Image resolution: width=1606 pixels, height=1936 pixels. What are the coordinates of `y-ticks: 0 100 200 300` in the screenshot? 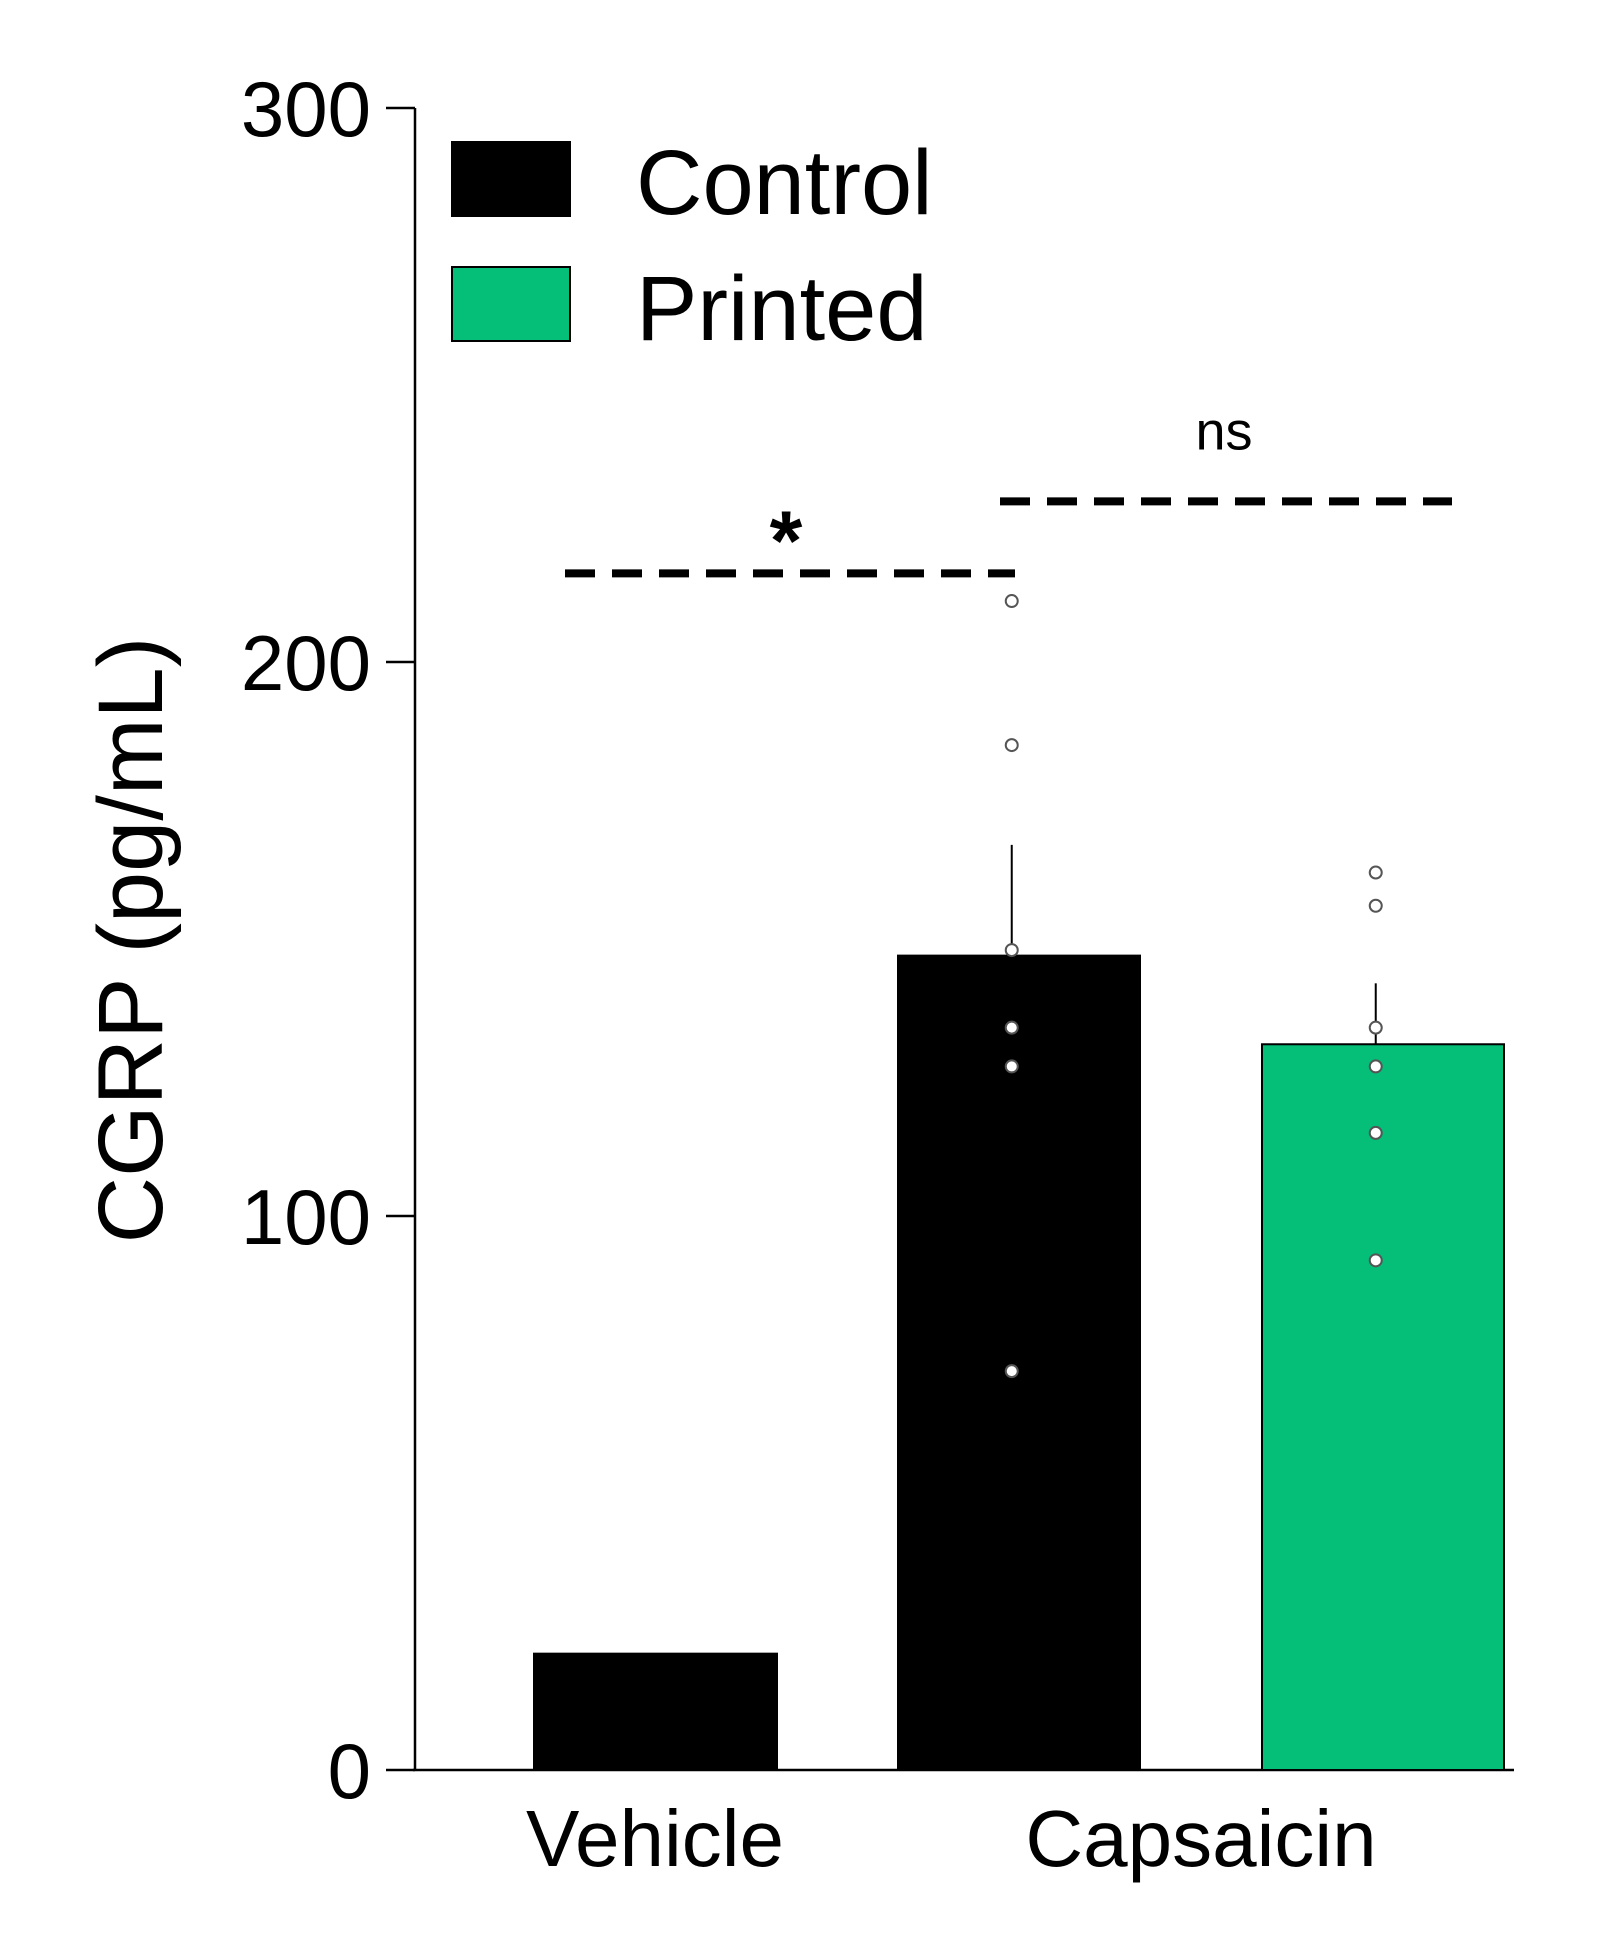 It's located at (328, 940).